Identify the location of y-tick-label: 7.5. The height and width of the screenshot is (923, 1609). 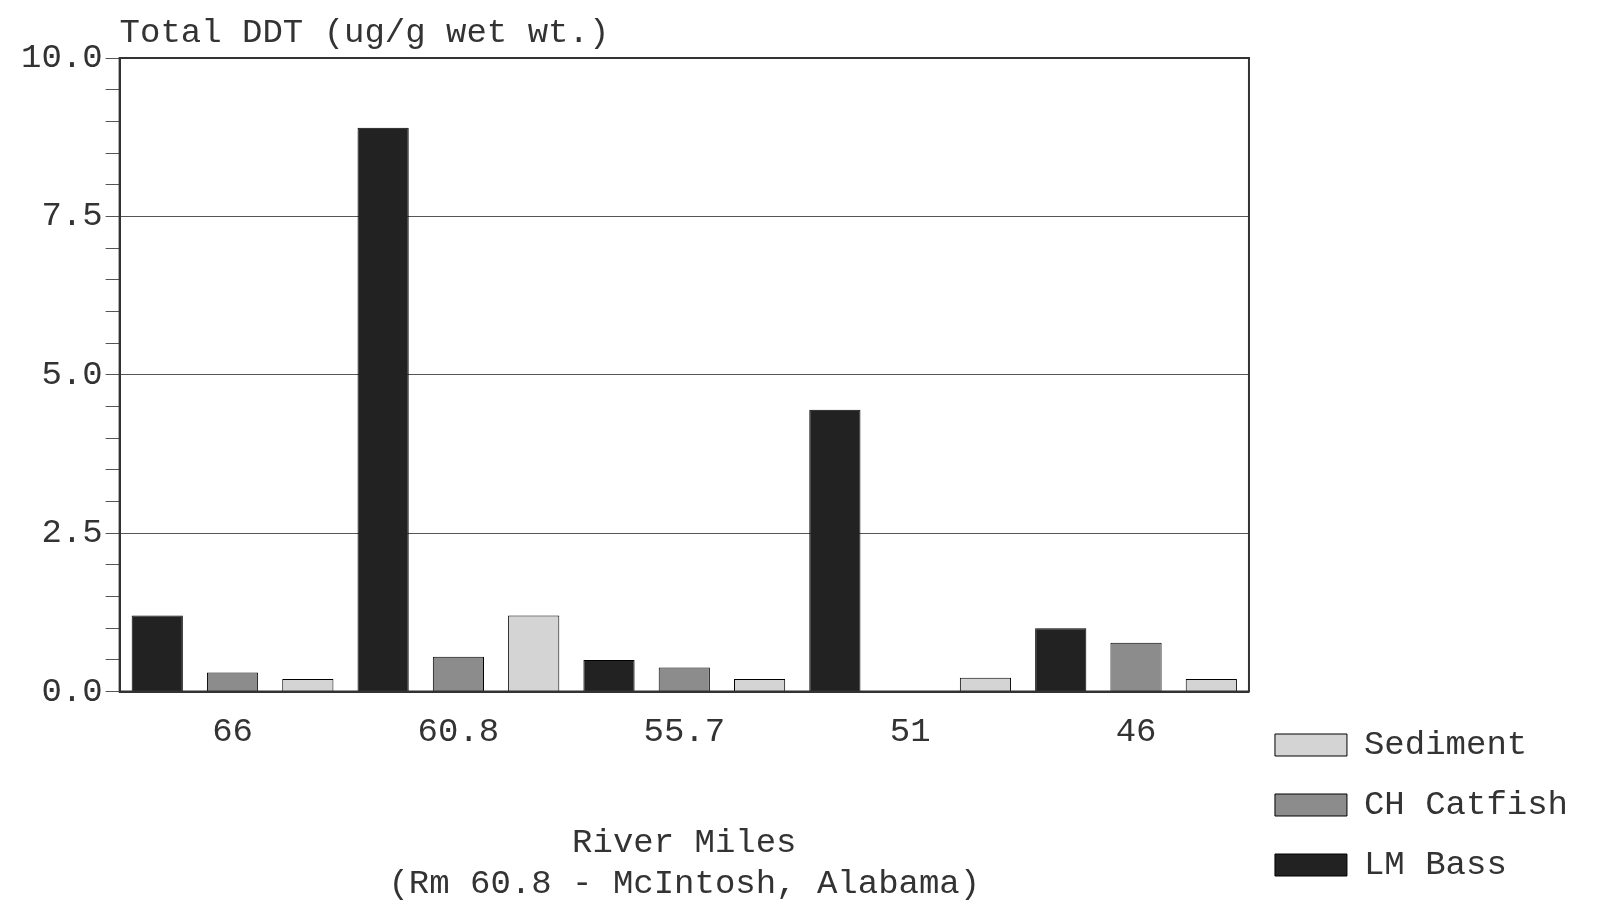
(72, 216).